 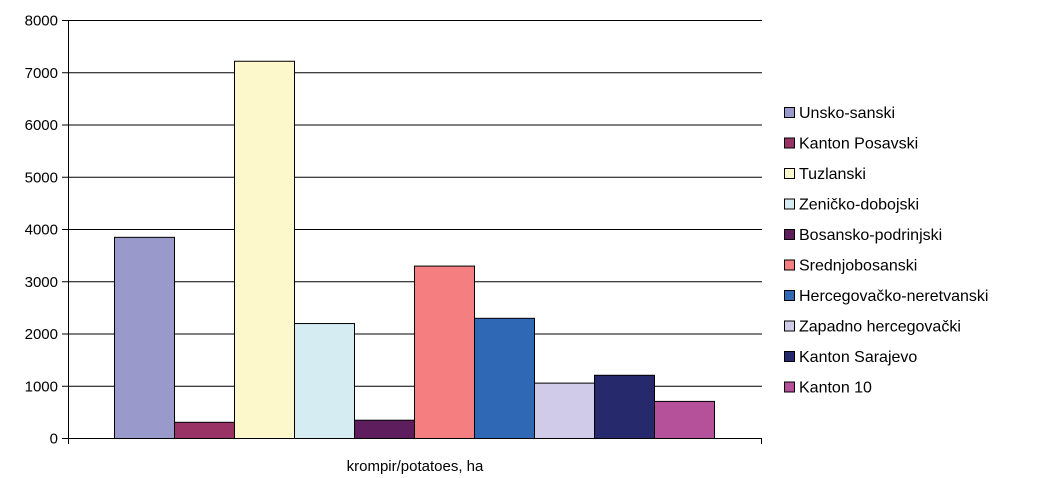 I want to click on y-tick-label: 8000, so click(x=41, y=21).